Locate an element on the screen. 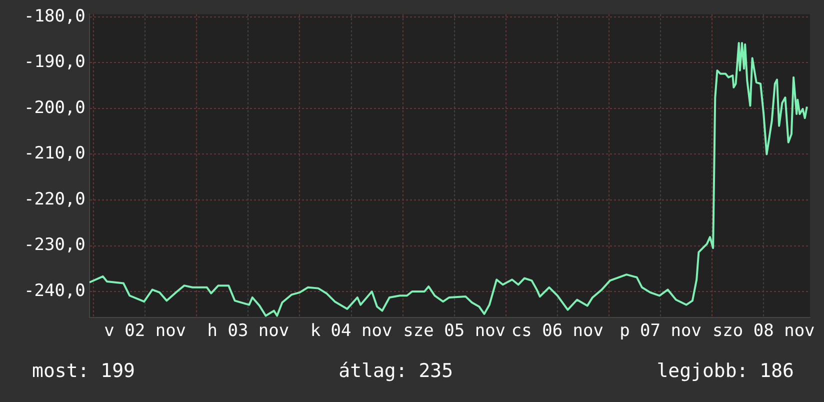 This screenshot has width=824, height=402. y-tick-label: -230,0 is located at coordinates (55, 245).